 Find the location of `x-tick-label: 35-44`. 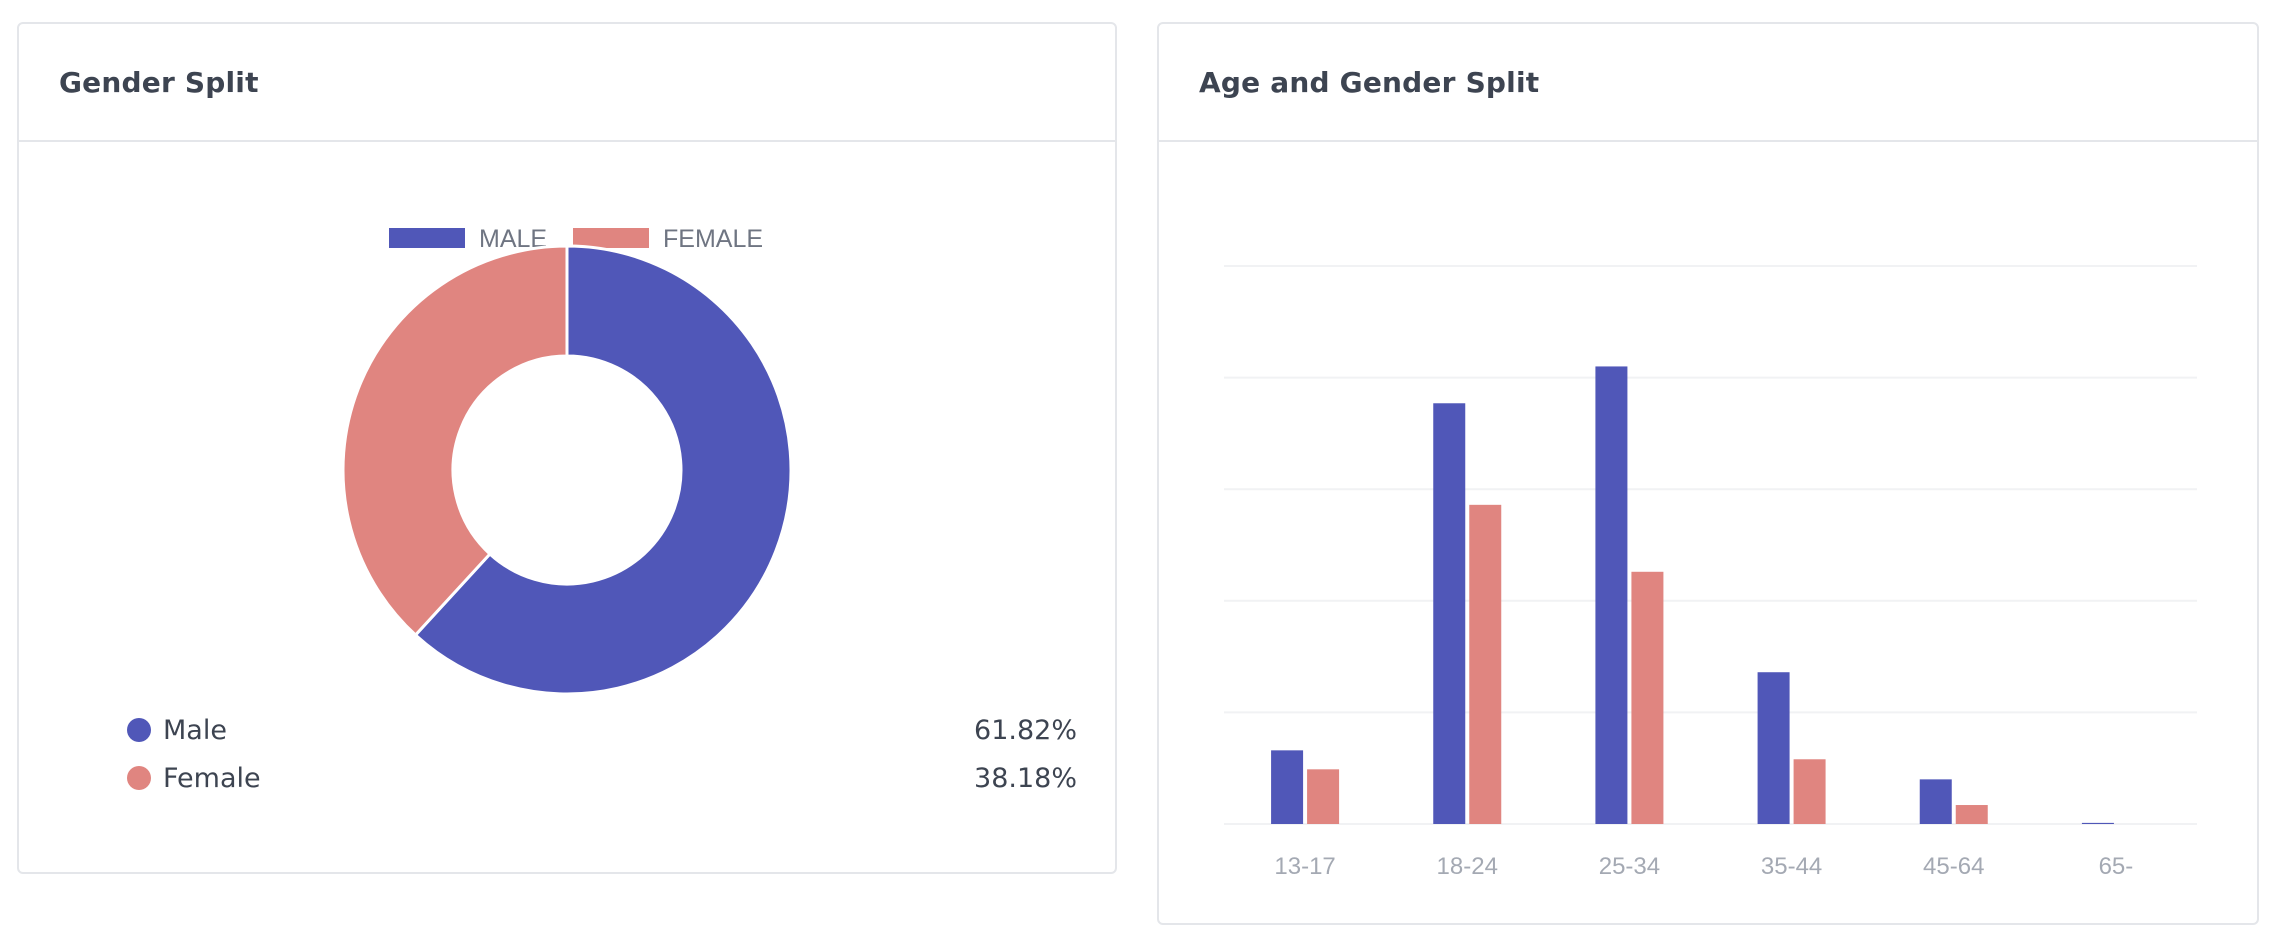

x-tick-label: 35-44 is located at coordinates (1791, 866).